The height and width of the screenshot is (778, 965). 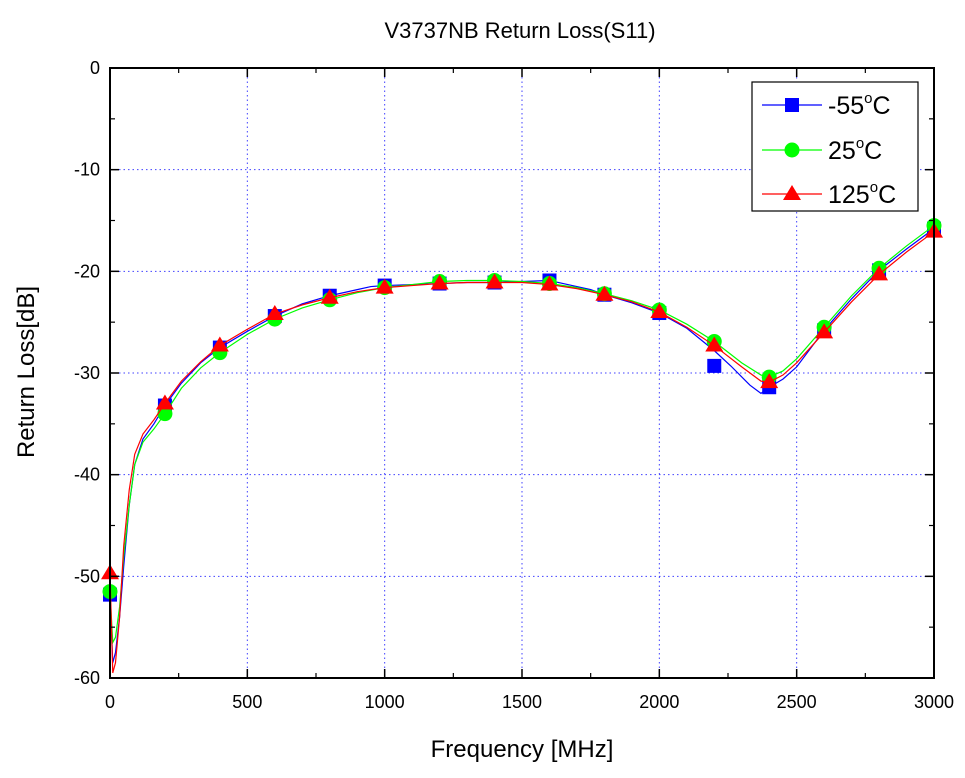 What do you see at coordinates (87, 475) in the screenshot?
I see `y-tick-label: -40` at bounding box center [87, 475].